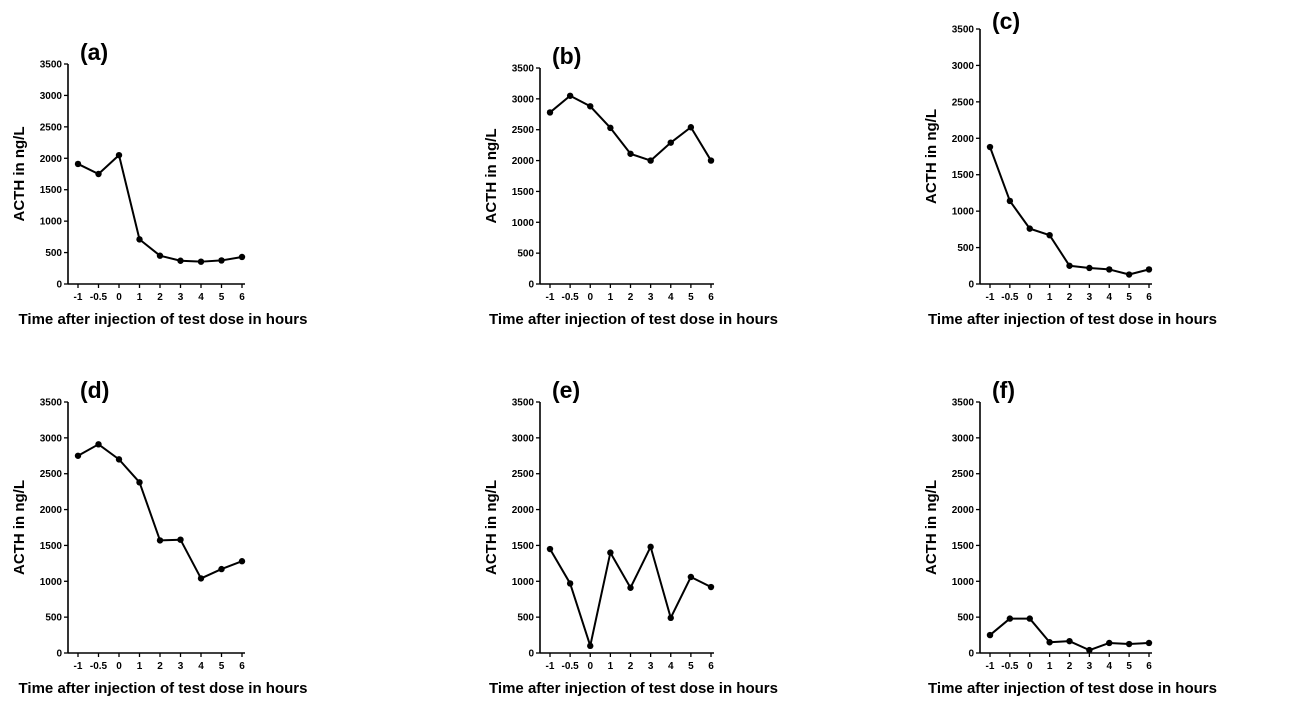 This screenshot has width=1303, height=704. What do you see at coordinates (566, 56) in the screenshot?
I see `panel-label: (b)` at bounding box center [566, 56].